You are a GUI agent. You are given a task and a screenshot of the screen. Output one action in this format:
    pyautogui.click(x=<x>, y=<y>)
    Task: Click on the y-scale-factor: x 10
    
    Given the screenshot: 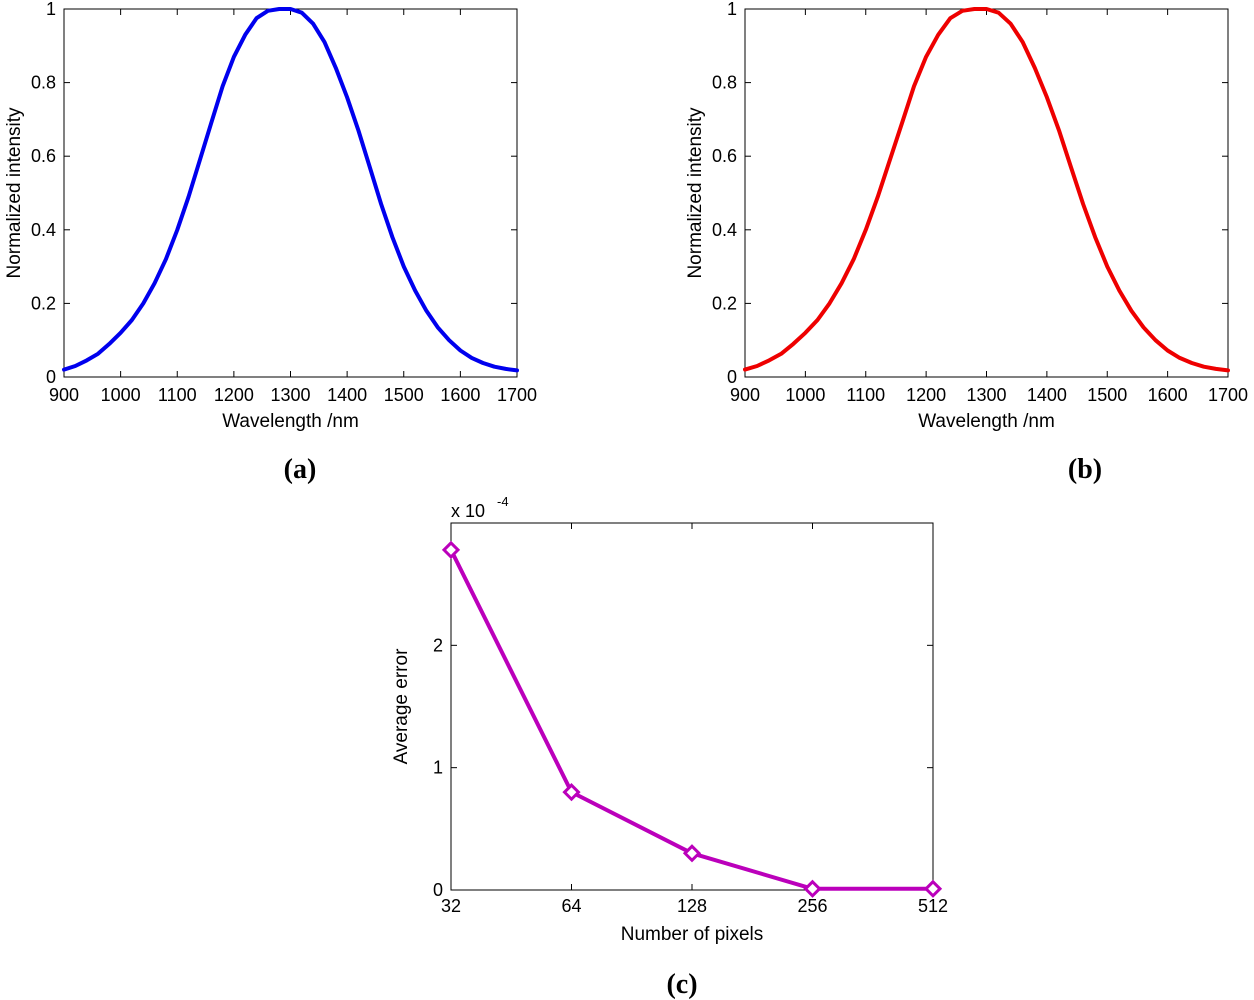 What is the action you would take?
    pyautogui.click(x=468, y=511)
    